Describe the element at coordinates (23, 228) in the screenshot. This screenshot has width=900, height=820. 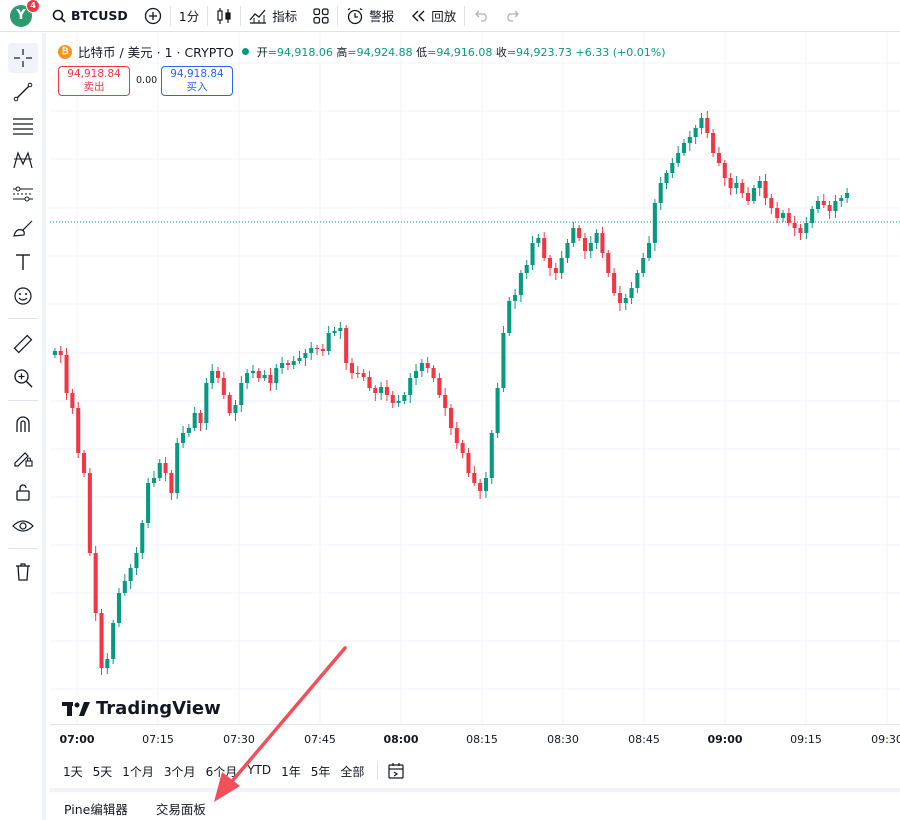
I see `brush-tool` at that location.